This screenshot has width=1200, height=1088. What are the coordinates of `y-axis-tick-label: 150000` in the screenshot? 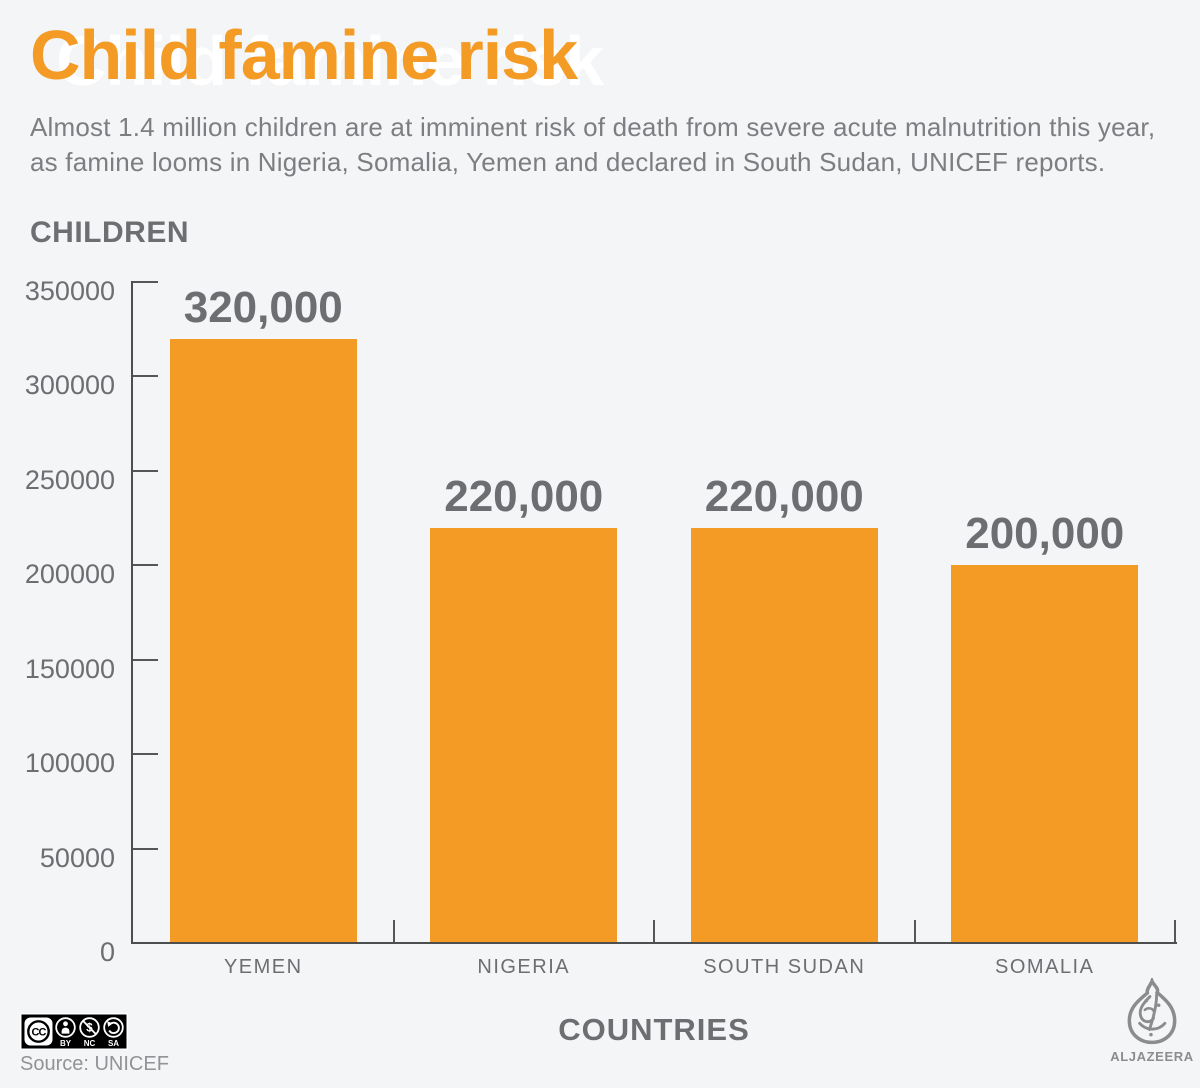 It's located at (69, 668).